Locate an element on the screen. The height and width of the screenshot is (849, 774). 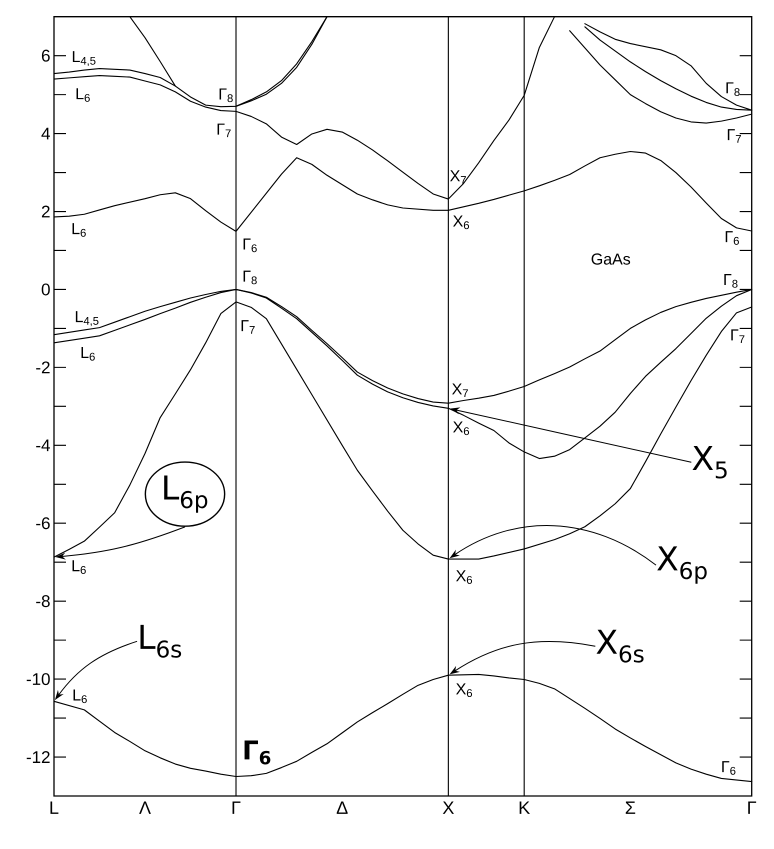
annotation: X$_{6s}$ is located at coordinates (620, 646).